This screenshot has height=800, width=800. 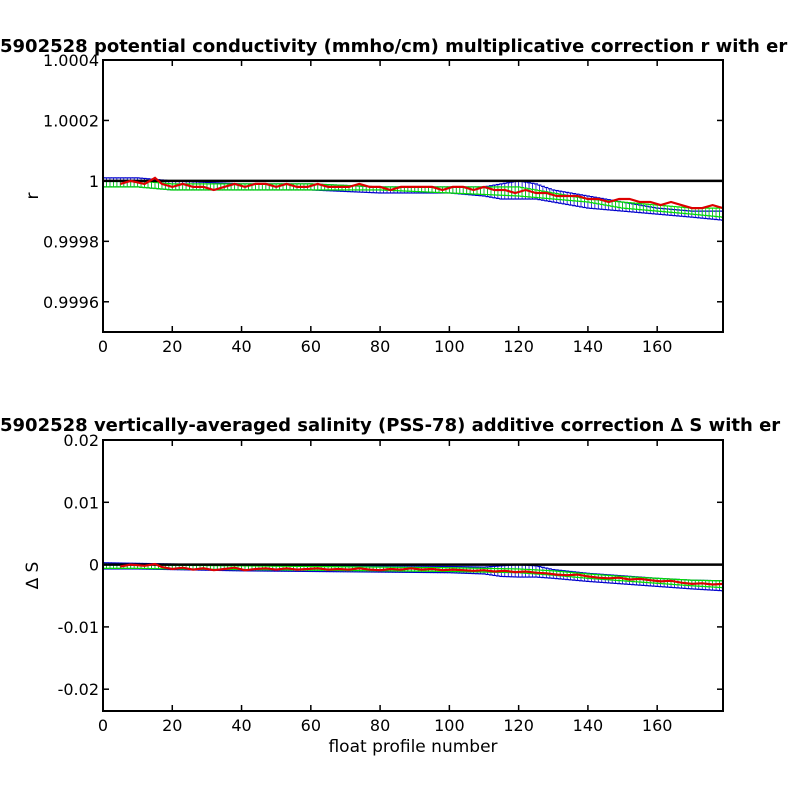 What do you see at coordinates (71, 241) in the screenshot?
I see `y-tick-label: 0.9998` at bounding box center [71, 241].